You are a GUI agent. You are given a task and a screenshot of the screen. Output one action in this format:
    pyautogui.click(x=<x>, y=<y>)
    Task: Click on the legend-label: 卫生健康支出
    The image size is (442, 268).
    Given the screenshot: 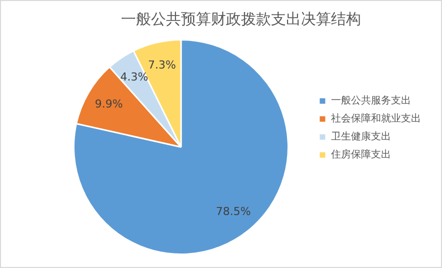 What is the action you would take?
    pyautogui.click(x=361, y=136)
    